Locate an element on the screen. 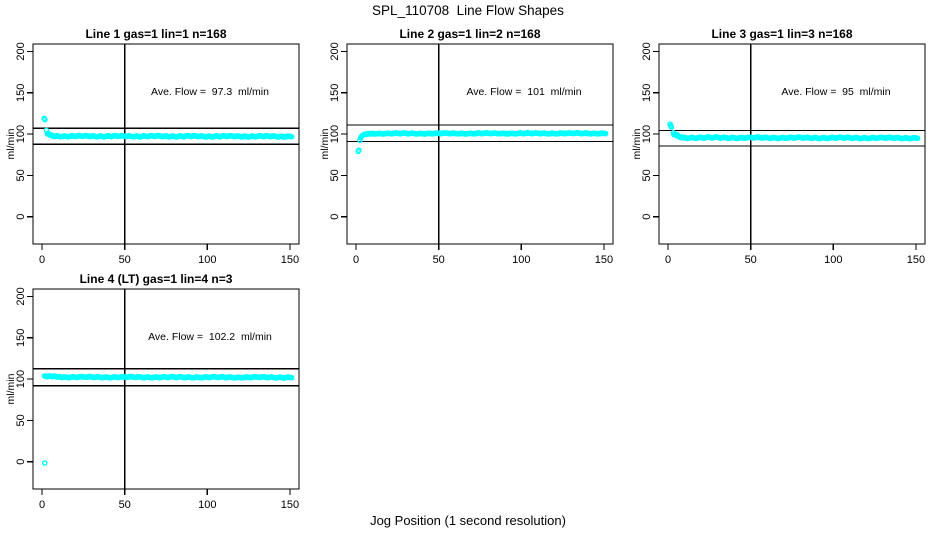  plot-canvas-line-2: 0 50 100 150 0 50 100 150 200 is located at coordinates (471, 154).